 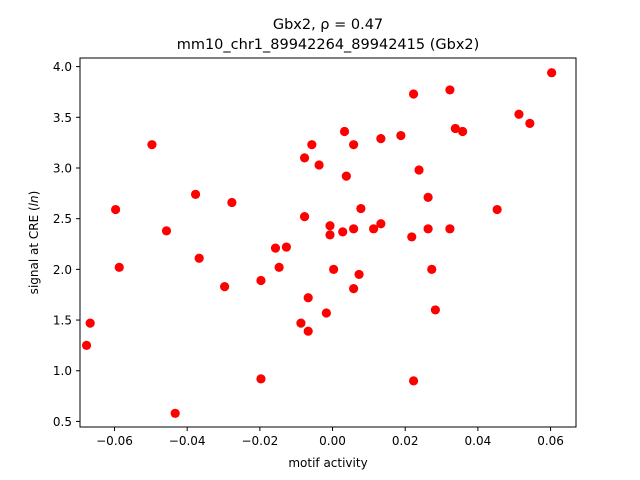 What do you see at coordinates (187, 441) in the screenshot?
I see `x-tick-label: −0.04` at bounding box center [187, 441].